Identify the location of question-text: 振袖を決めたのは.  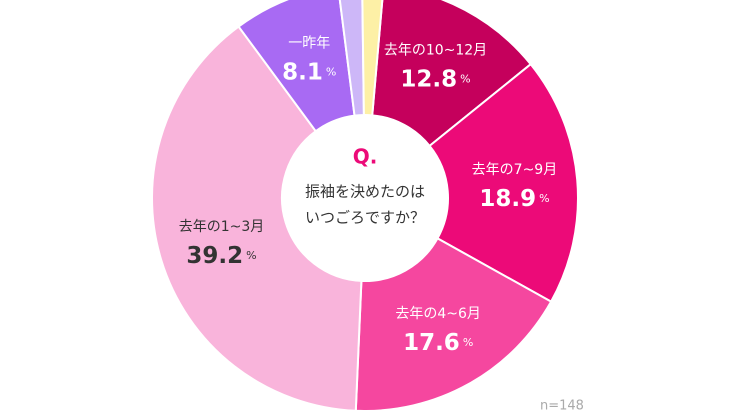
(365, 192).